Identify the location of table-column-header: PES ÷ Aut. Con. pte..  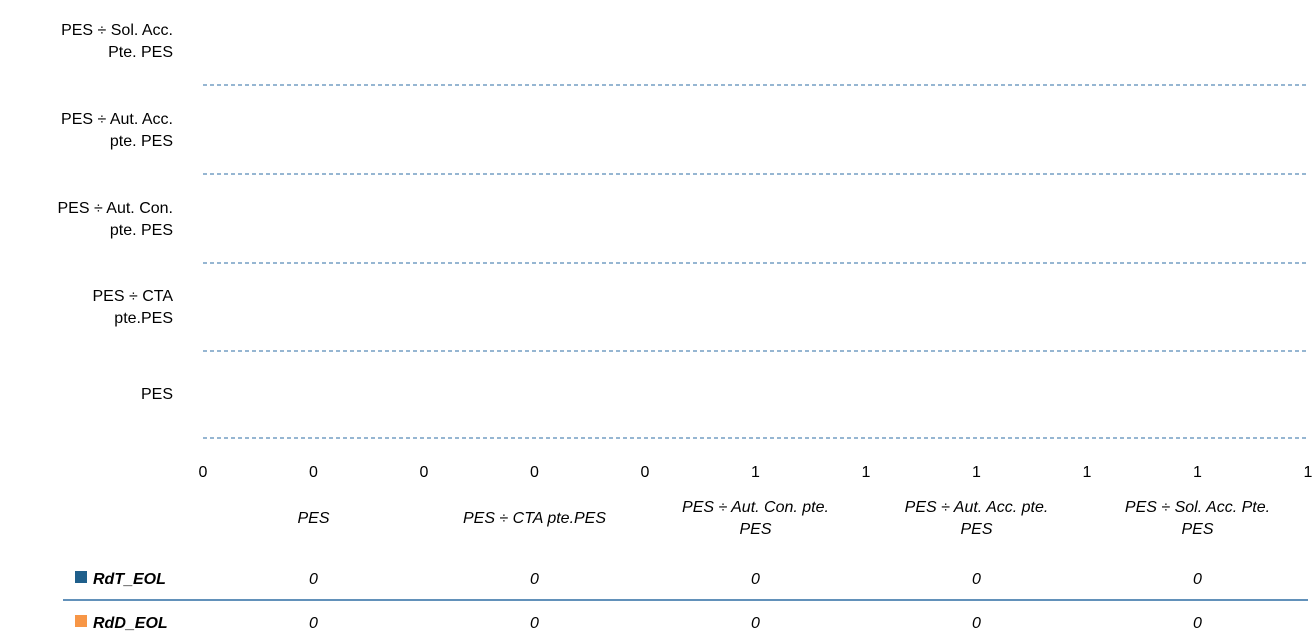
(755, 507).